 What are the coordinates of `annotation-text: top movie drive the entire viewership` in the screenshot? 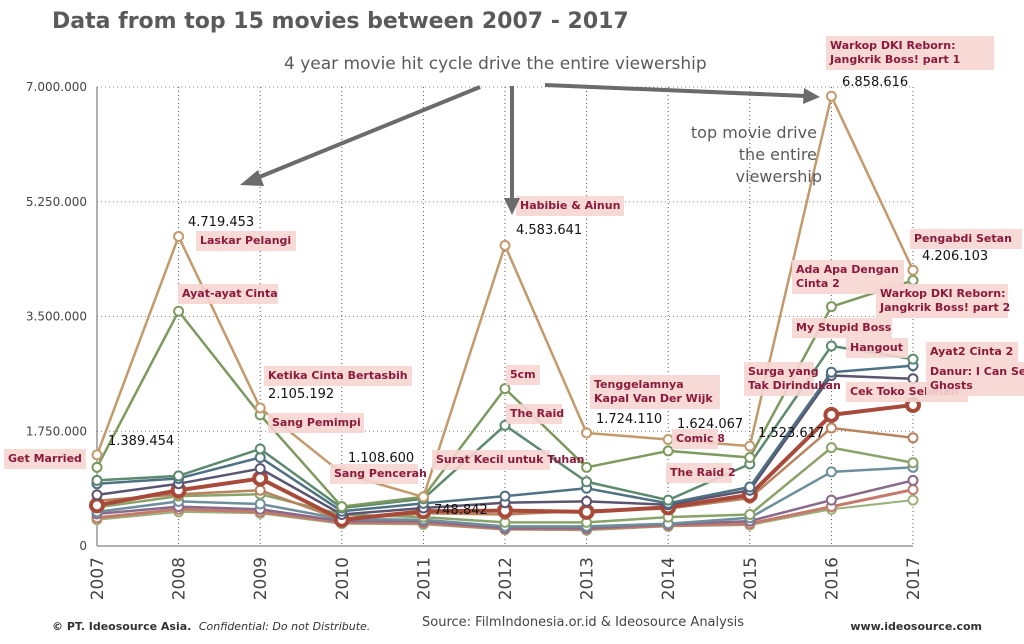 It's located at (756, 154).